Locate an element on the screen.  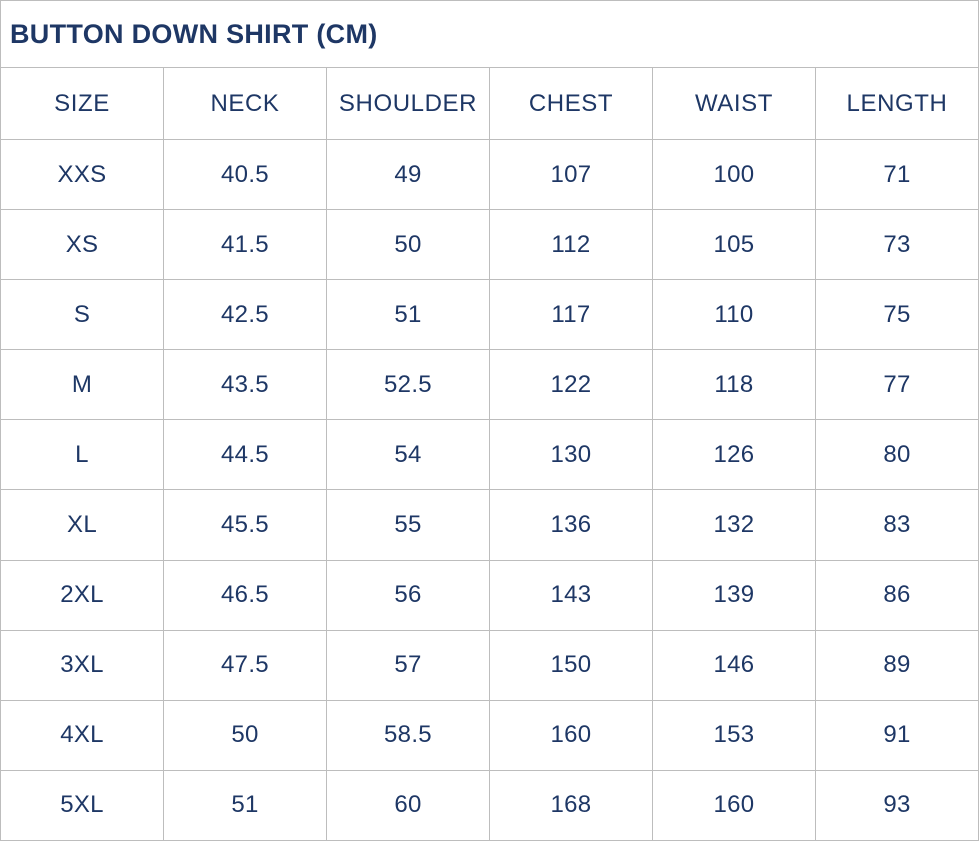
table-row-3xl: 3XL 47.5 57 150 146 89 is located at coordinates (489, 665).